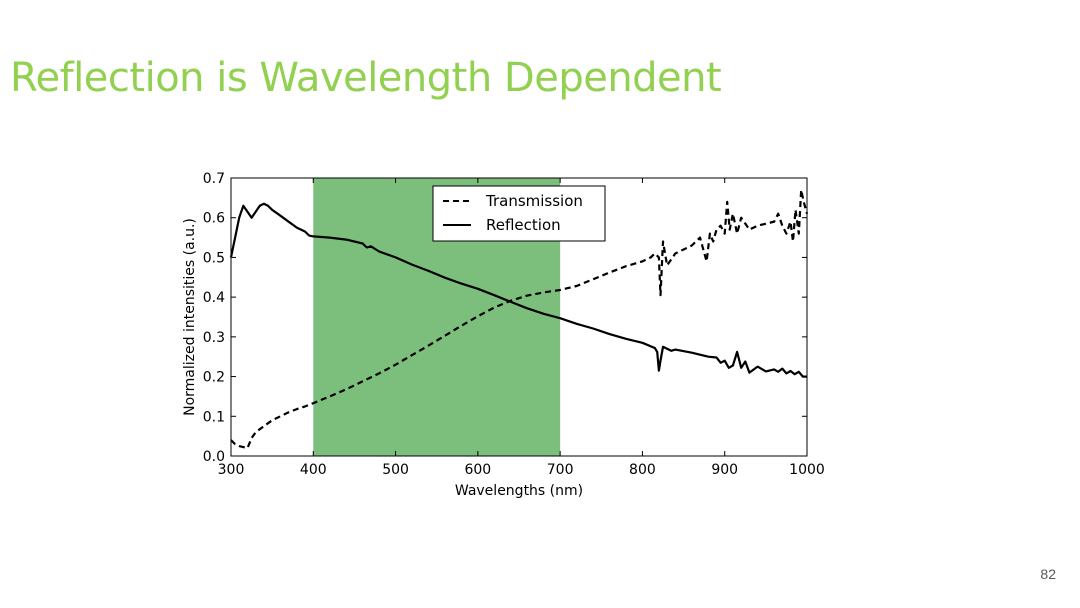  Describe the element at coordinates (395, 470) in the screenshot. I see `x-tick-label: 500` at that location.